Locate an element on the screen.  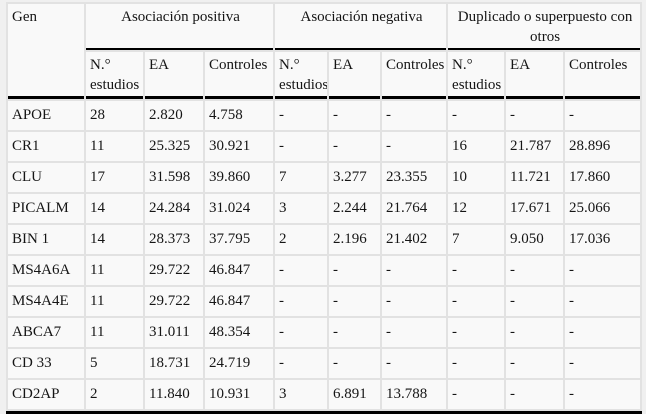
value-cell: 28 is located at coordinates (114, 115).